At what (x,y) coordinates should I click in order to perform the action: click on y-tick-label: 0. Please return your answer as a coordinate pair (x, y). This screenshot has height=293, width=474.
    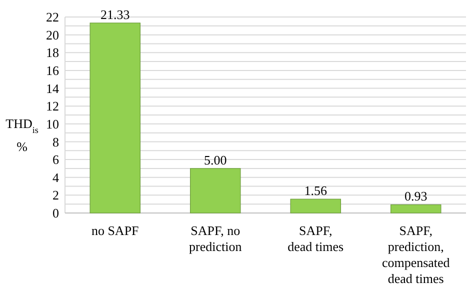
    Looking at the image, I should click on (55, 213).